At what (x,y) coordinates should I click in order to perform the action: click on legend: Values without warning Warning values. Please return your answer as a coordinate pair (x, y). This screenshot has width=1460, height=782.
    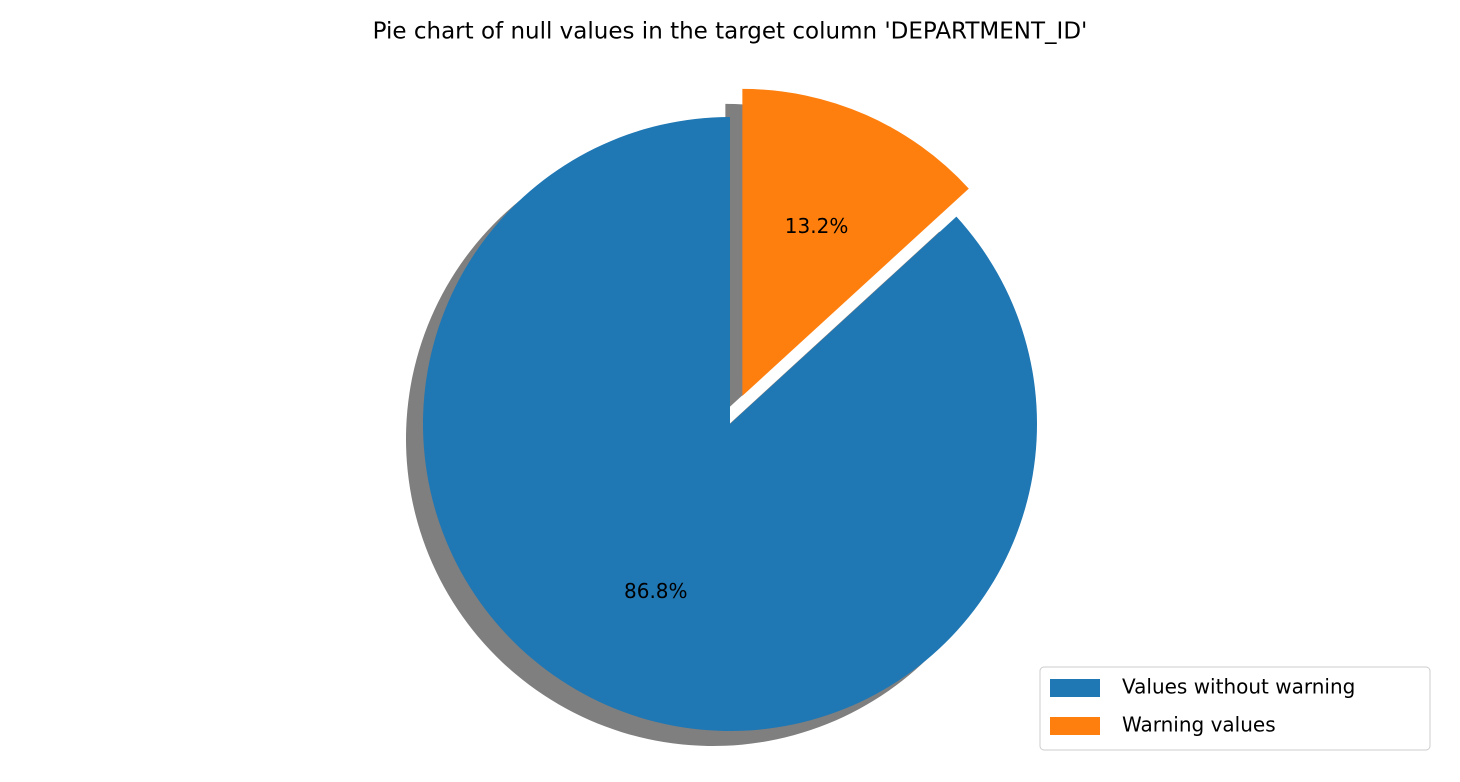
    Looking at the image, I should click on (1235, 708).